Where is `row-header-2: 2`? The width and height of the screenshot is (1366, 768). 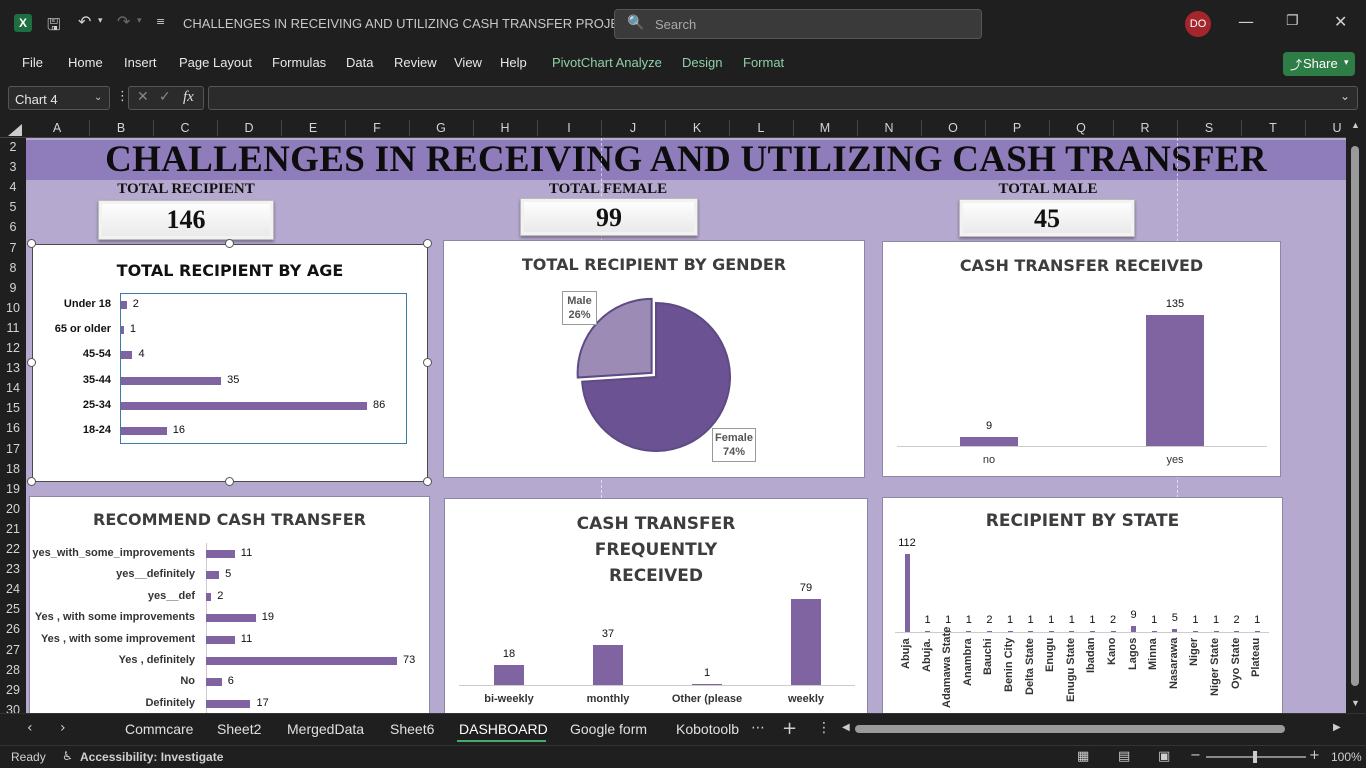
row-header-2: 2 is located at coordinates (13, 147).